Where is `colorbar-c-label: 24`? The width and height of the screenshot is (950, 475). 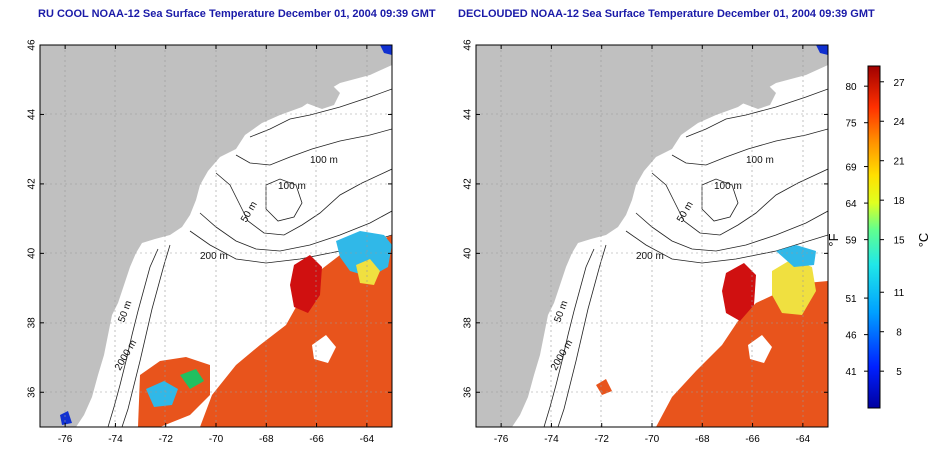
colorbar-c-label: 24 is located at coordinates (899, 122).